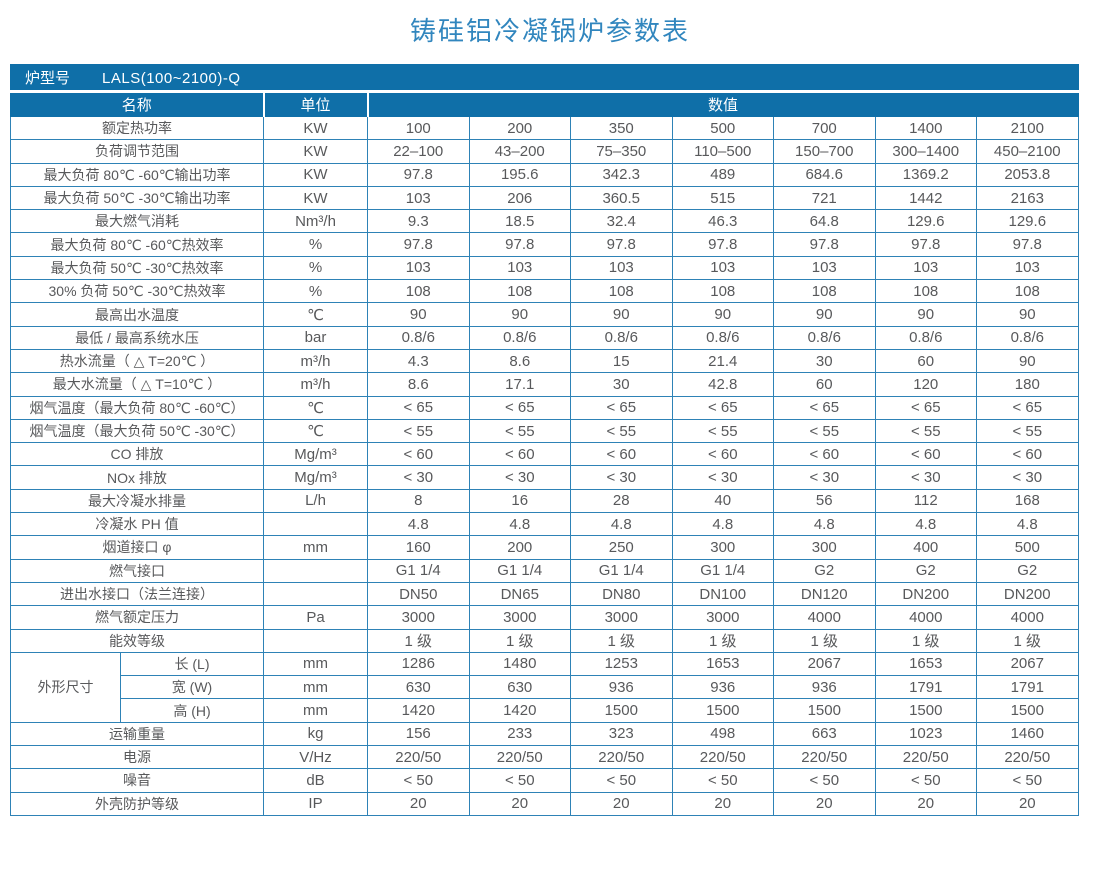 This screenshot has width=1100, height=893. What do you see at coordinates (137, 734) in the screenshot?
I see `row-label: 运输重量` at bounding box center [137, 734].